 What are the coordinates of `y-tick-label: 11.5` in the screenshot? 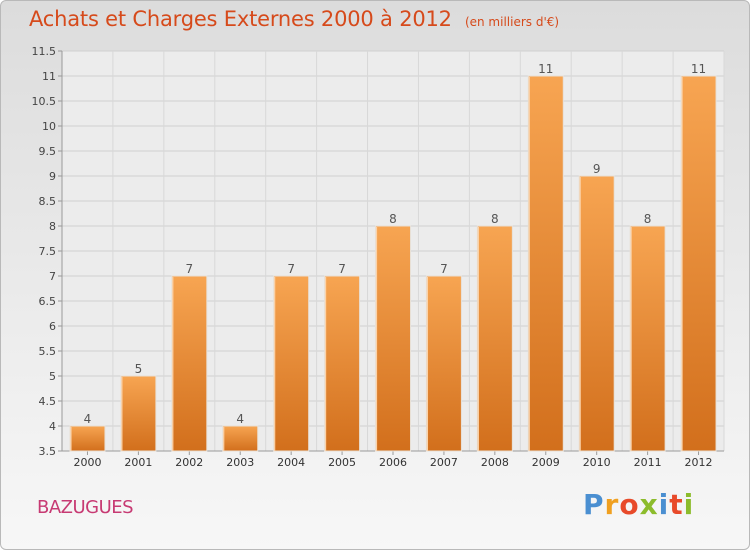 It's located at (44, 51).